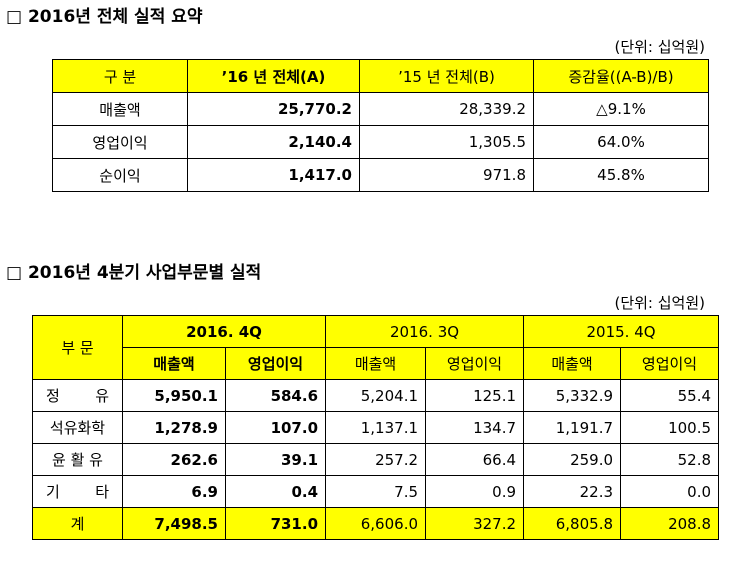 The height and width of the screenshot is (568, 735). I want to click on table-row: 영업이익 2,140.4 1,305.5 64.0%, so click(380, 142).